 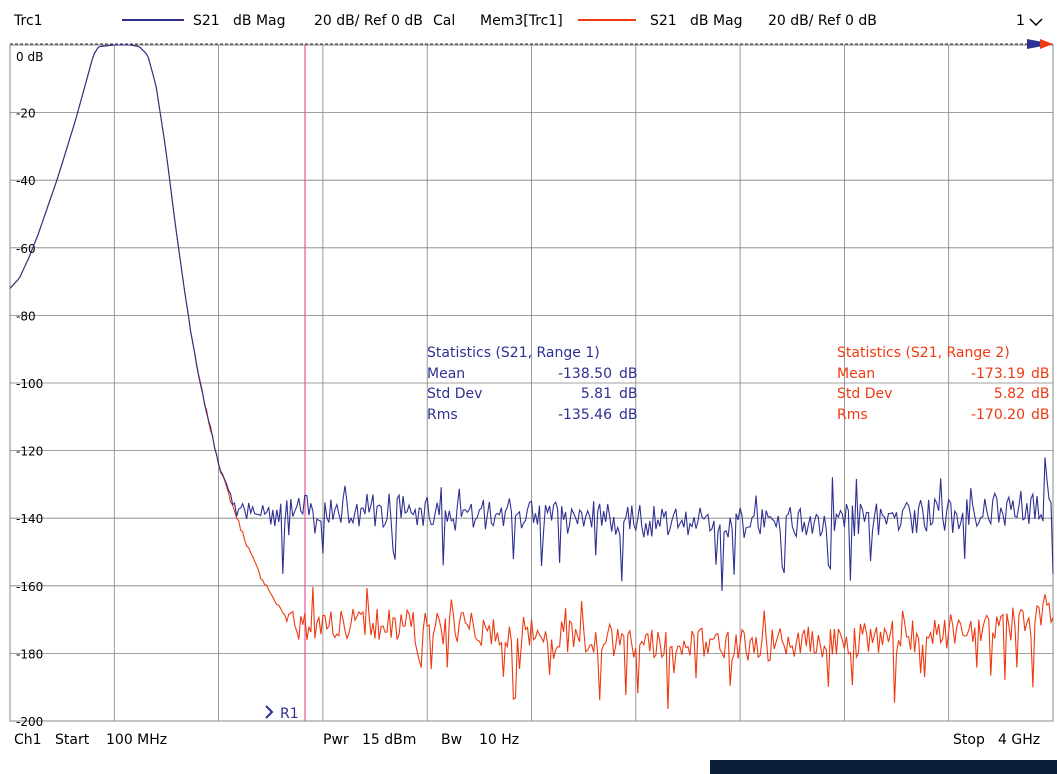 I want to click on trace1-param: S21, so click(x=206, y=21).